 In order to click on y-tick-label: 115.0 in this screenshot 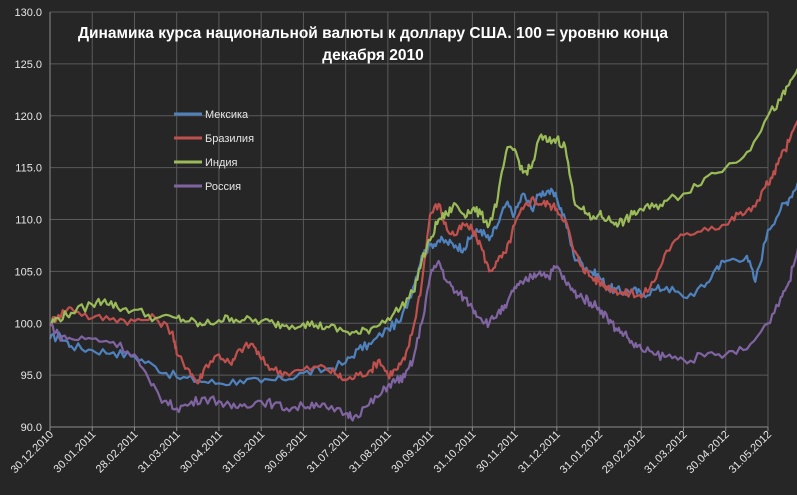, I will do `click(28, 169)`.